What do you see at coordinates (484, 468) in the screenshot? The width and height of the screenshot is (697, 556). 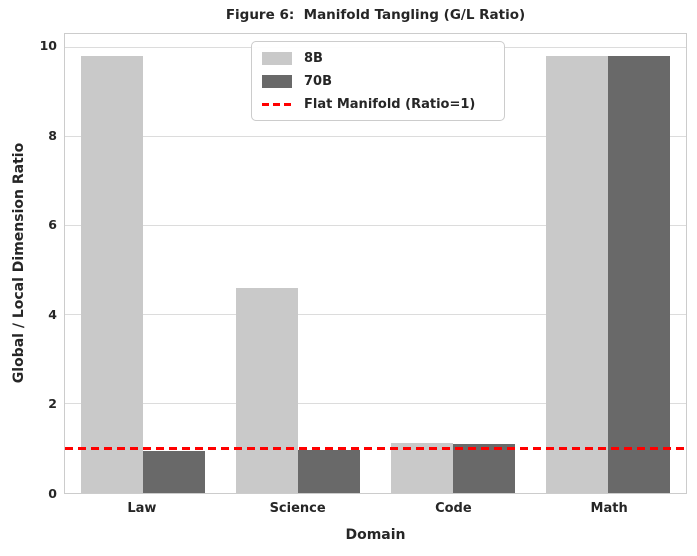 I see `bar-code-70b` at bounding box center [484, 468].